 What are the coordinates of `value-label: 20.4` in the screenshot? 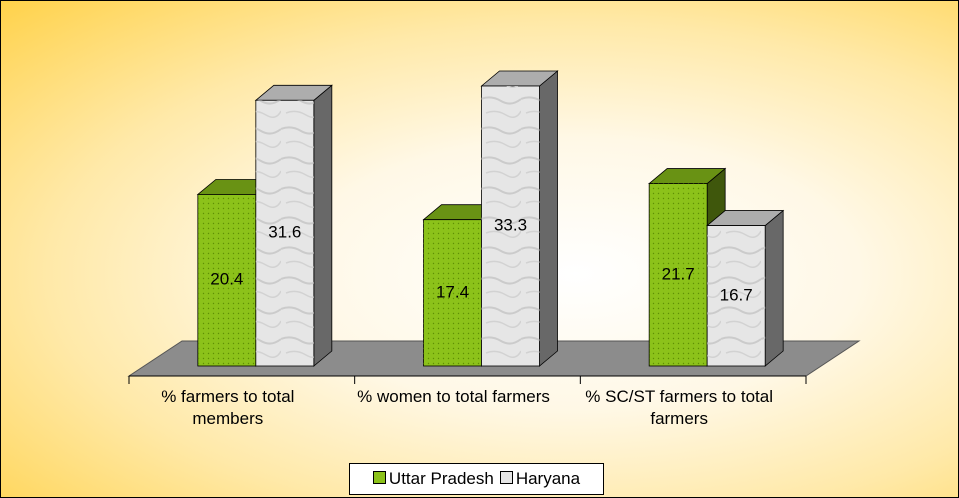 It's located at (226, 279).